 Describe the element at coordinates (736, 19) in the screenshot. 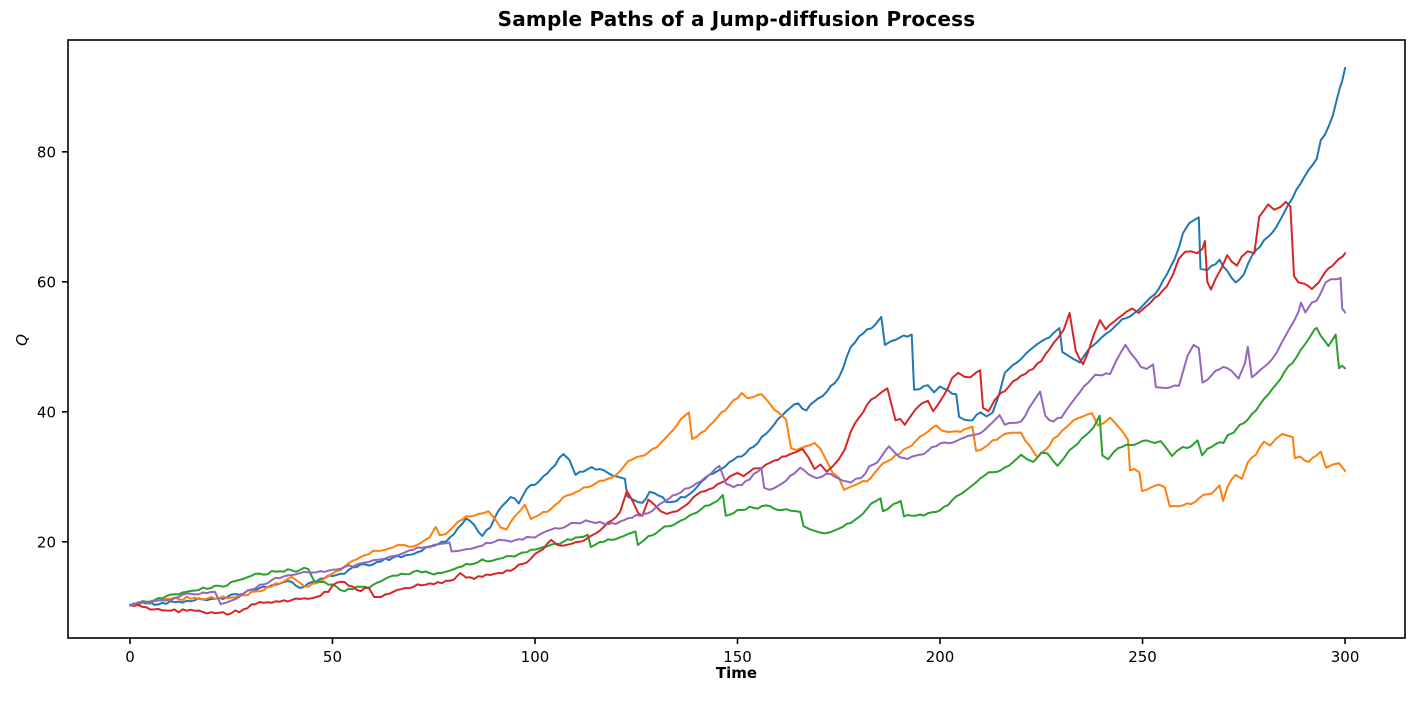

I see `chart-title: Sample Paths of a Jump-diffusion Process` at that location.